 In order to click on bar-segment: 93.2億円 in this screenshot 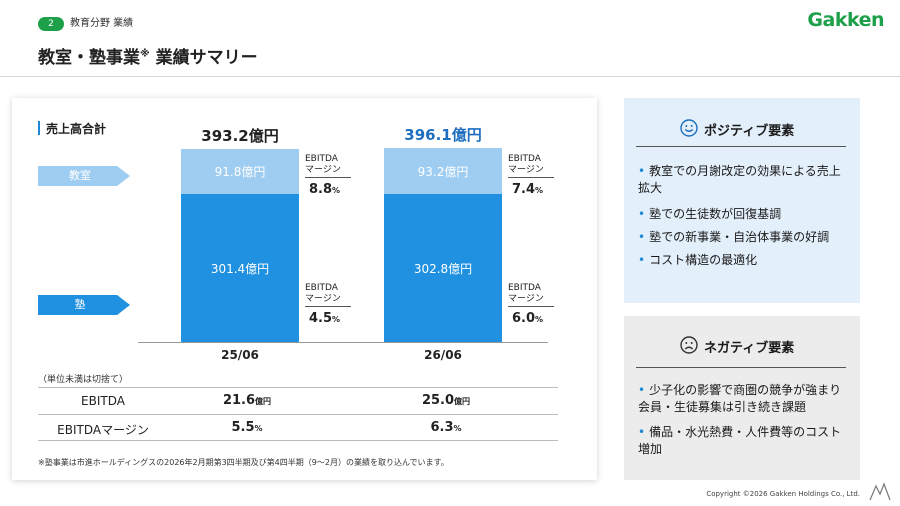, I will do `click(443, 171)`.